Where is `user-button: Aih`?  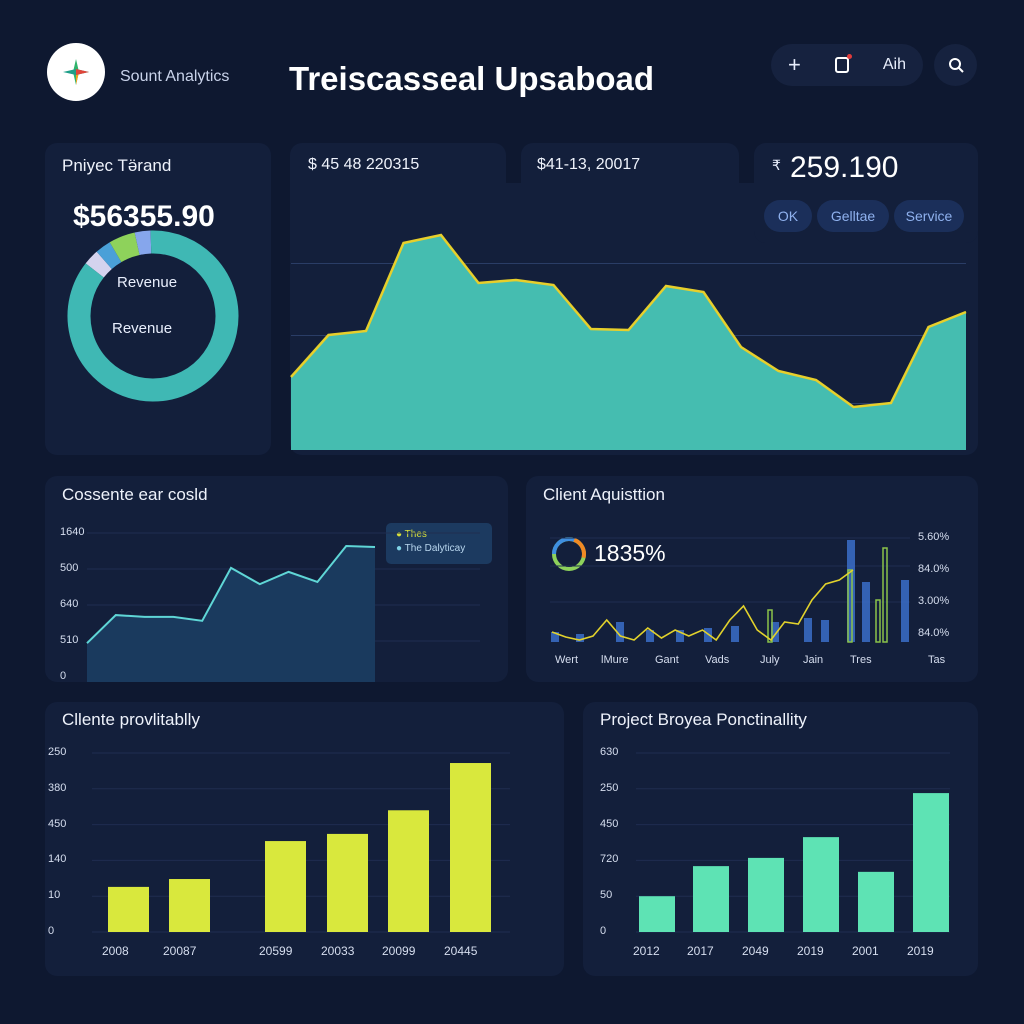
user-button: Aih is located at coordinates (894, 64).